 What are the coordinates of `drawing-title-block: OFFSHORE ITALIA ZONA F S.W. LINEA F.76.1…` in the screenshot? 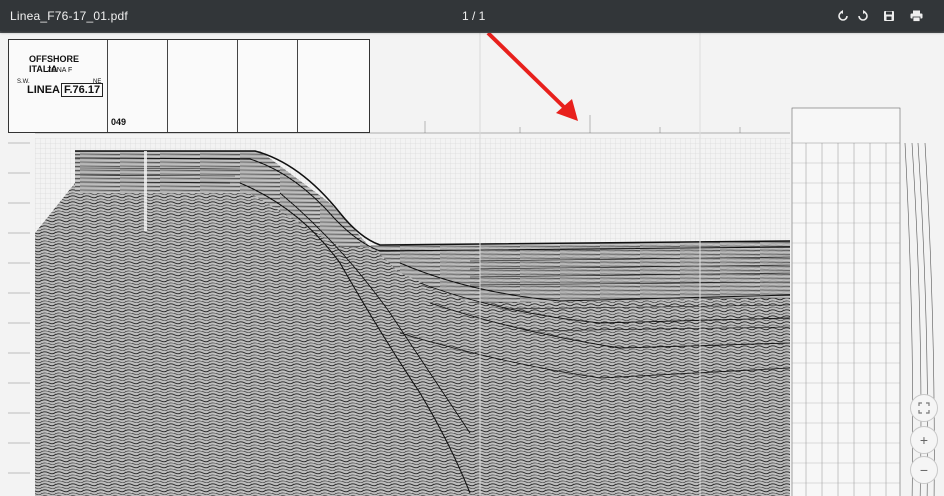 It's located at (189, 86).